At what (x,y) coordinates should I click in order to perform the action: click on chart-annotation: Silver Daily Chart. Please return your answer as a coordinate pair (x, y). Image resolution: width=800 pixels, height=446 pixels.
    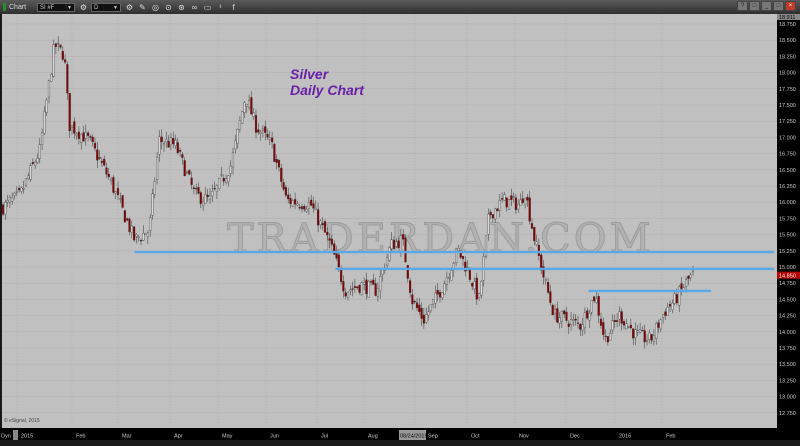
    Looking at the image, I should click on (327, 82).